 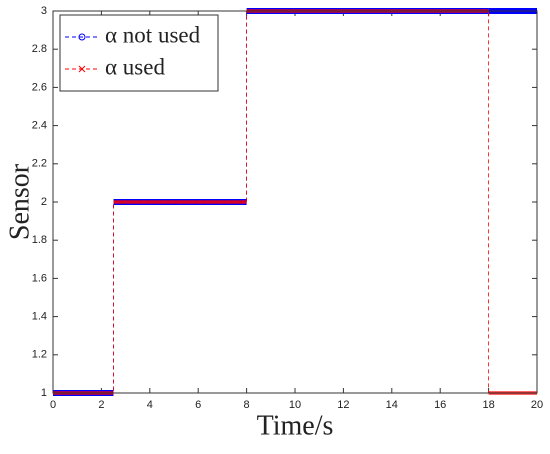 What do you see at coordinates (53, 405) in the screenshot?
I see `x-tick-label: 0` at bounding box center [53, 405].